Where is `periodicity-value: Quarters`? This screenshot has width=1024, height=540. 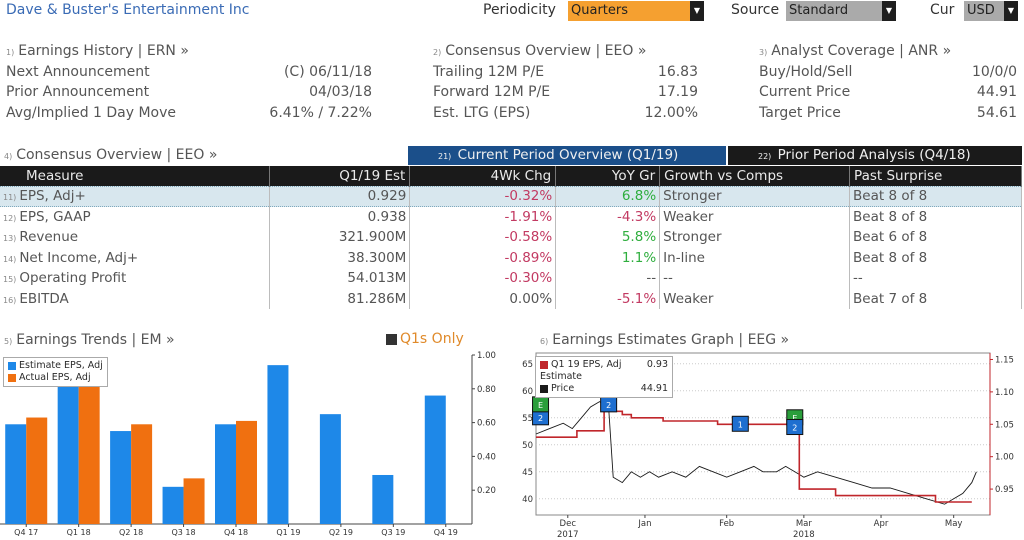
periodicity-value: Quarters is located at coordinates (599, 10).